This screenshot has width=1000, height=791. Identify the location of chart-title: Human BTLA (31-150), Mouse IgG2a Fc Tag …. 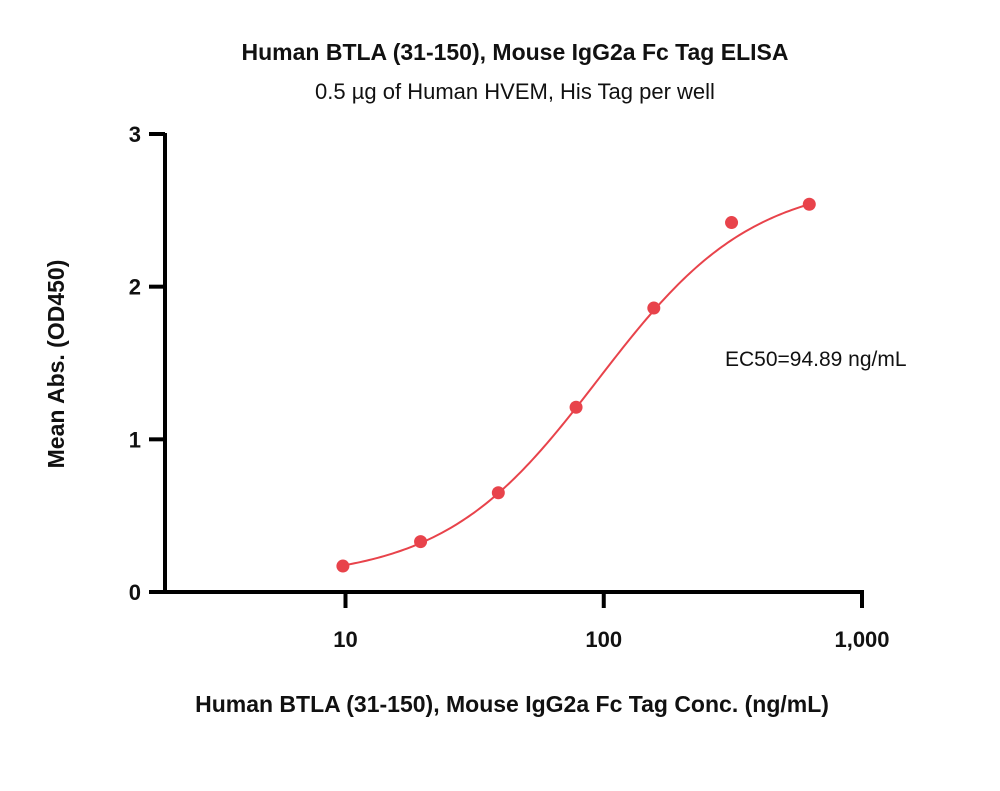
(515, 52).